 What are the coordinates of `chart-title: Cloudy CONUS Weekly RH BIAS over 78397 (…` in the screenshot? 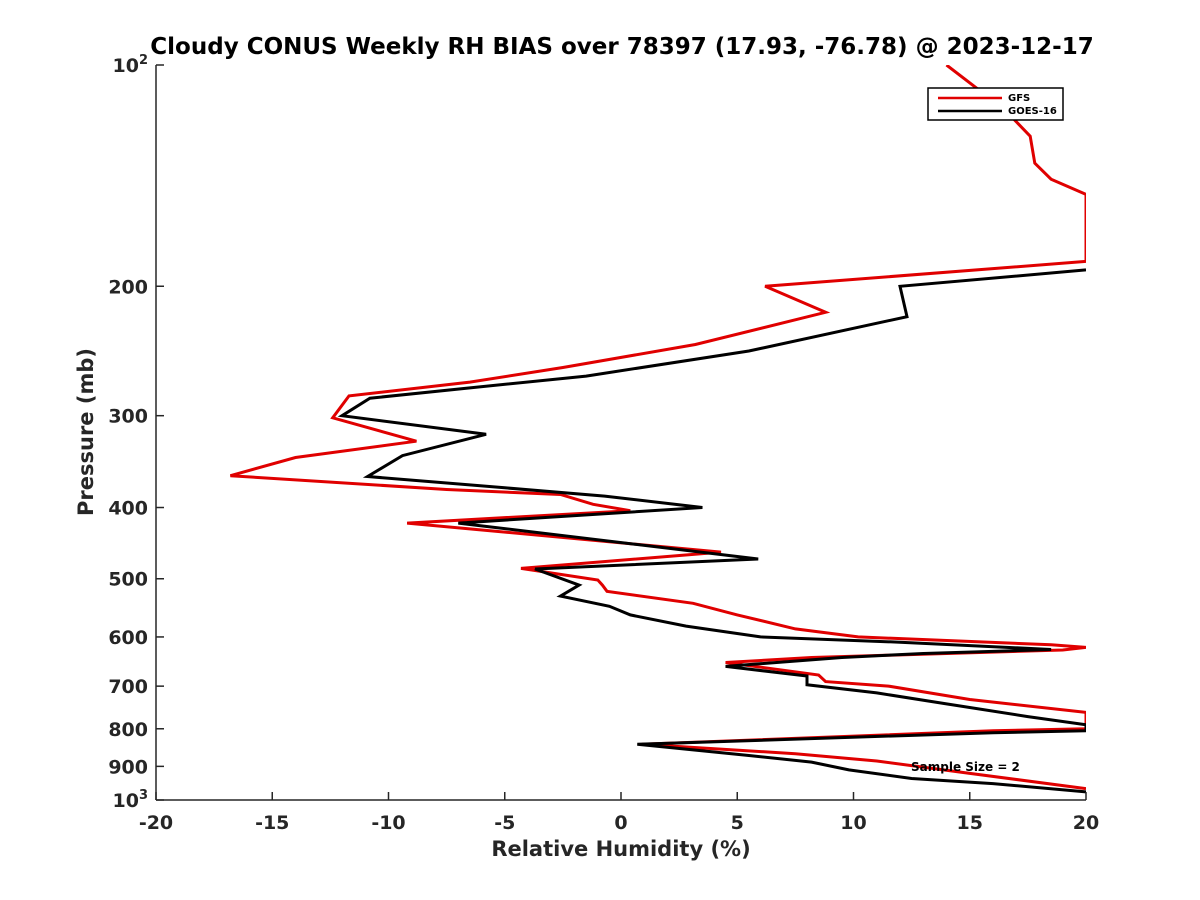 It's located at (621, 47).